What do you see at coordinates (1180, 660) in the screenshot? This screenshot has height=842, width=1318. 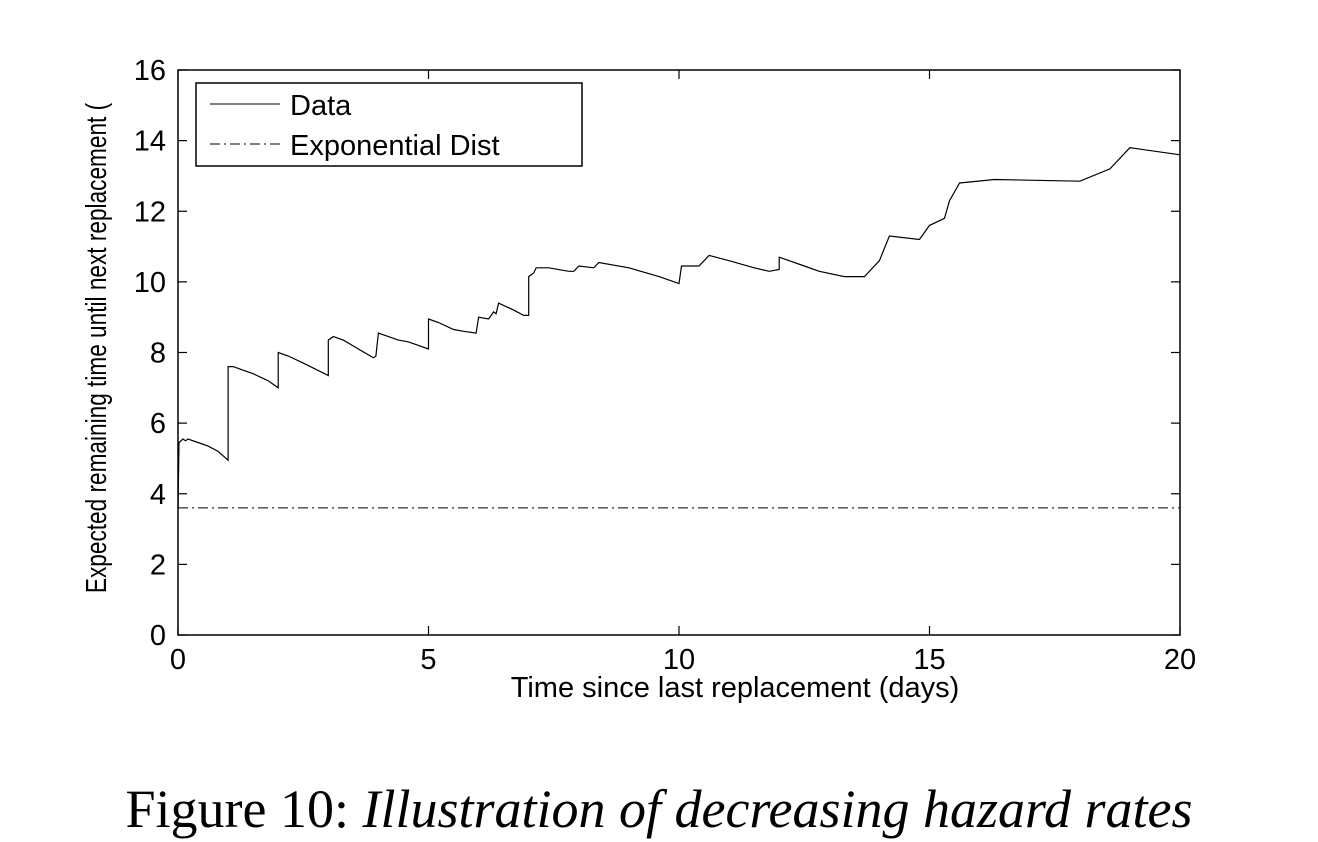 I see `x-tick-label: 20` at bounding box center [1180, 660].